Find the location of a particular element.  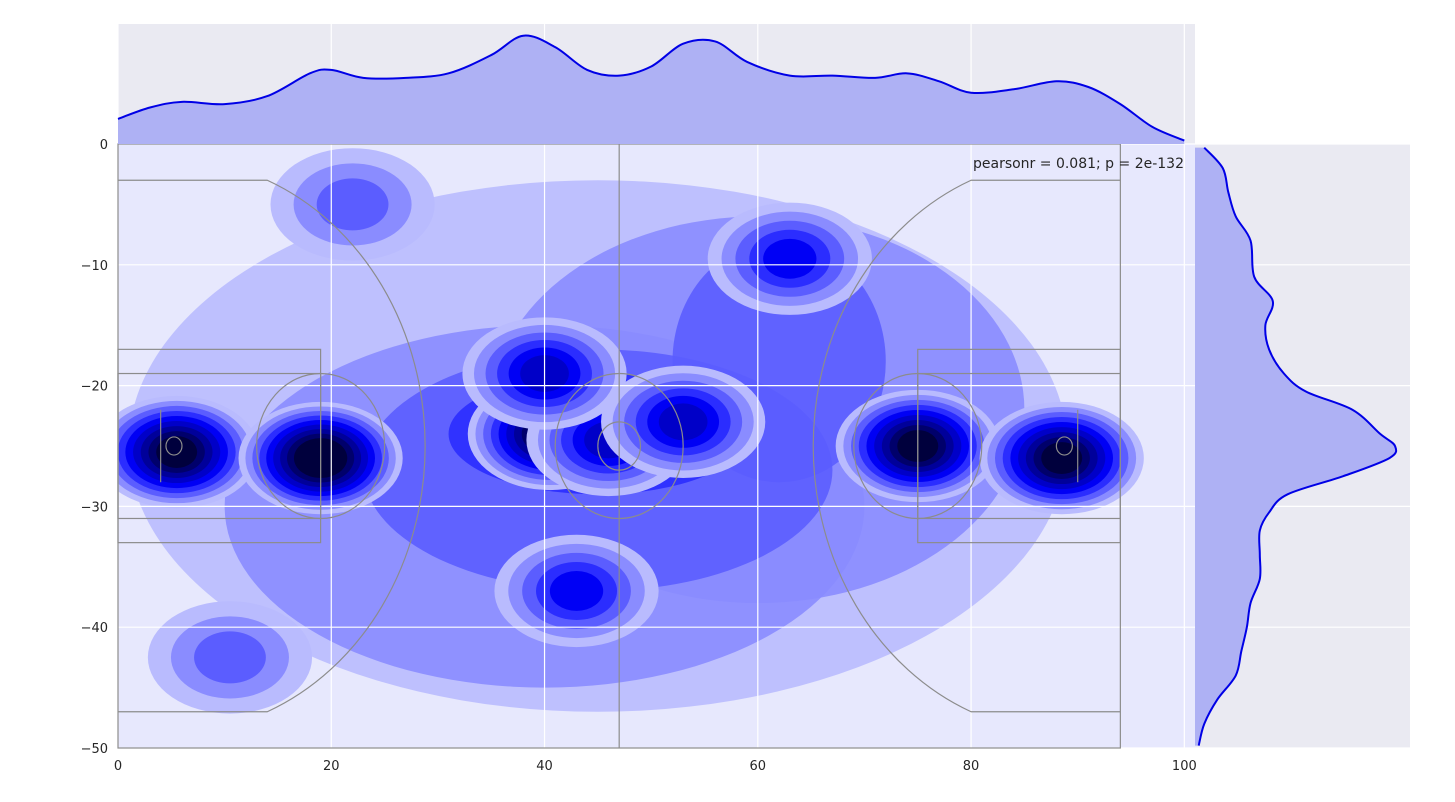

marginal-x-line is located at coordinates (651, 88).